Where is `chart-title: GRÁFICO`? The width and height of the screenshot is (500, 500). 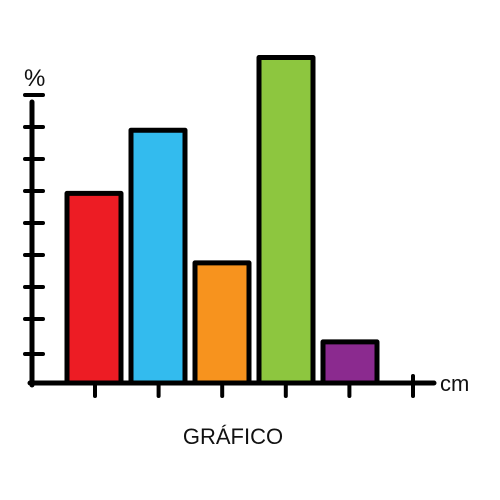 chart-title: GRÁFICO is located at coordinates (233, 436).